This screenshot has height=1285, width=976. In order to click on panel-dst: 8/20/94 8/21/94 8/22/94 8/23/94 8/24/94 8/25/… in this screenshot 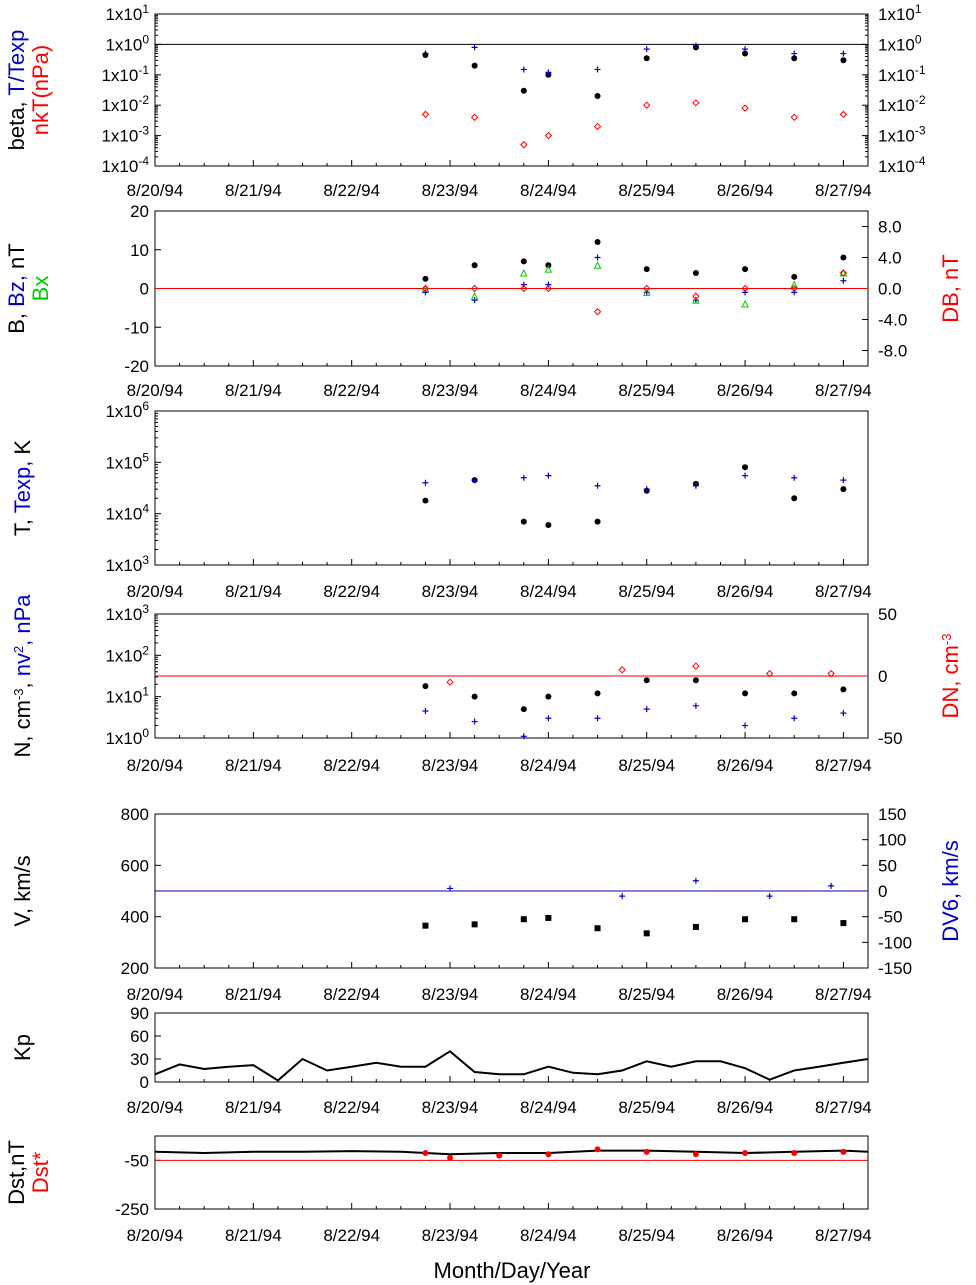, I will do `click(438, 1190)`.